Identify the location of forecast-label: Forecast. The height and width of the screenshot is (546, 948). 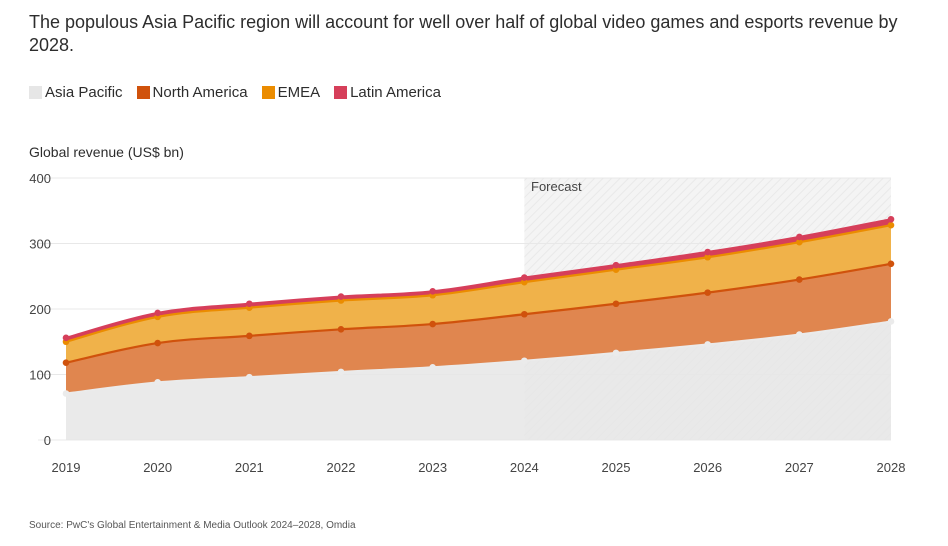
(556, 186).